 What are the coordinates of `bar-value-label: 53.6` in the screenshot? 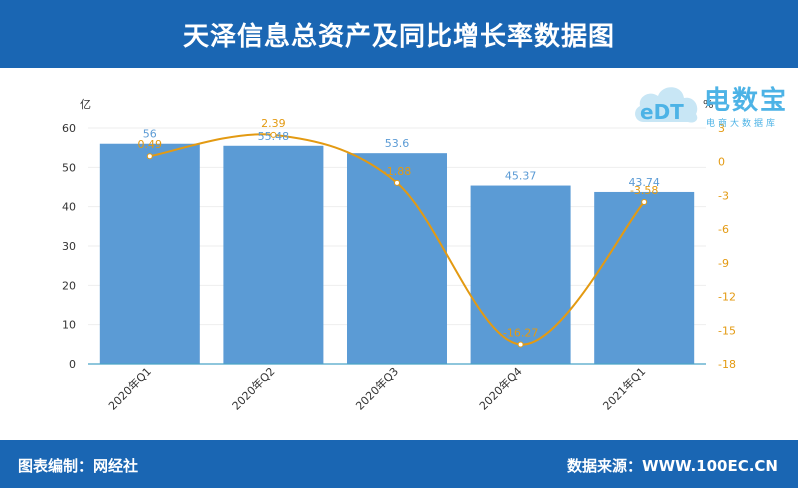 It's located at (397, 143).